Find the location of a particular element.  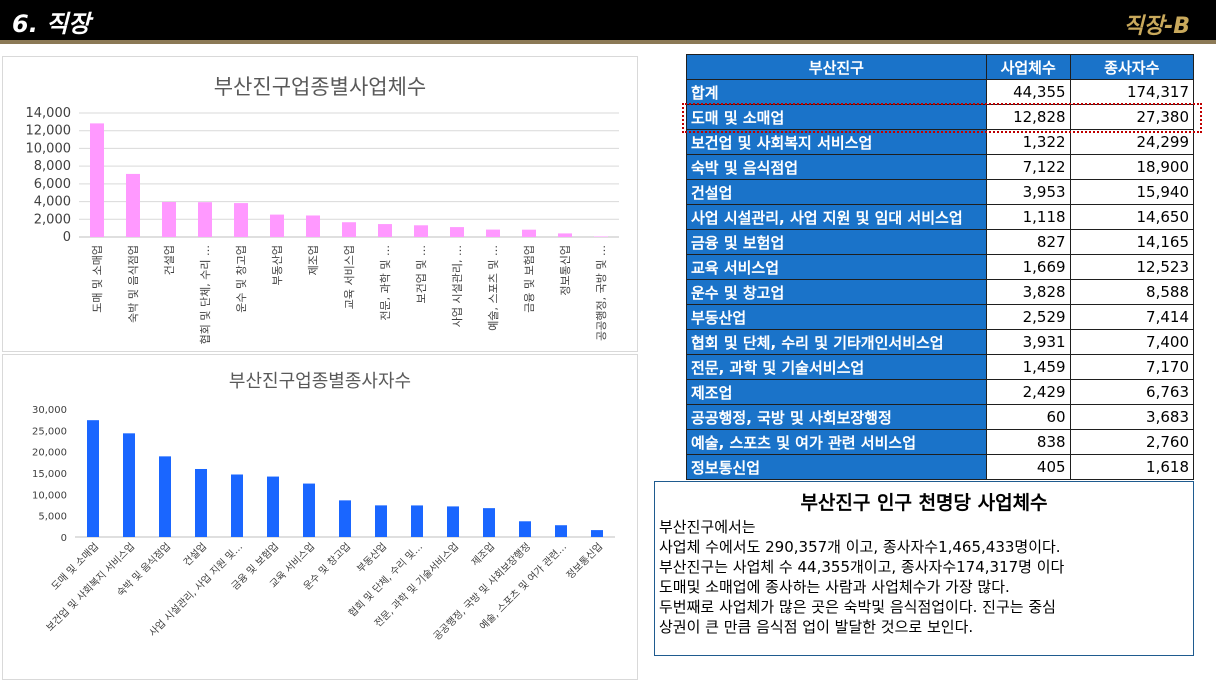

y-tick-label: 14,000 is located at coordinates (49, 113).